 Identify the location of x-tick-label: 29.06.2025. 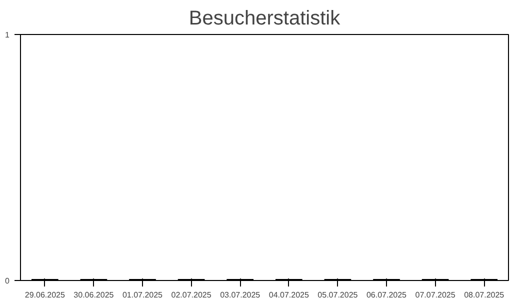
(45, 295).